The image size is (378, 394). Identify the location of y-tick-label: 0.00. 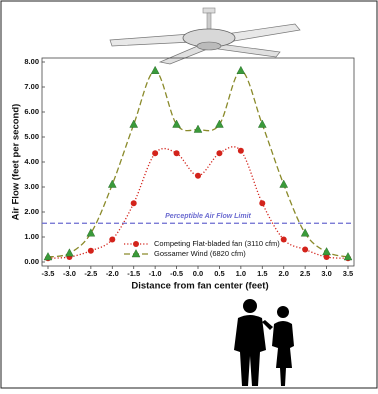
(31, 261).